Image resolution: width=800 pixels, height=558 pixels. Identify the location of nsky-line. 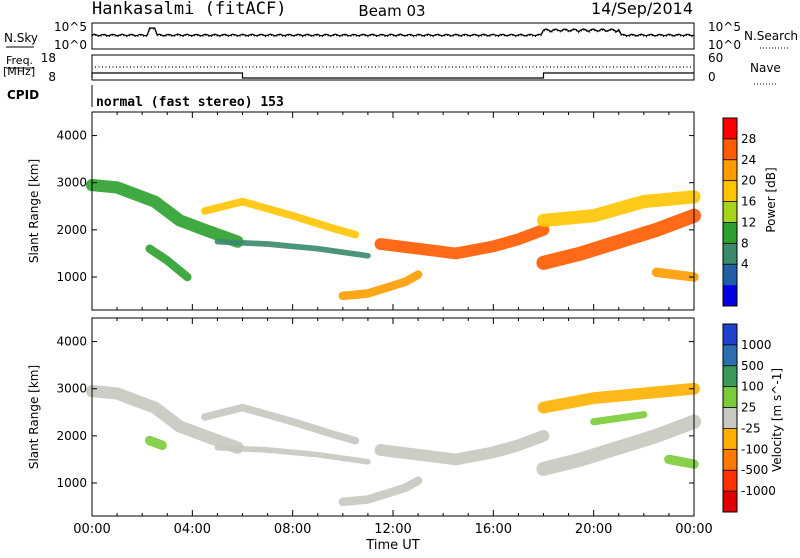
(393, 32).